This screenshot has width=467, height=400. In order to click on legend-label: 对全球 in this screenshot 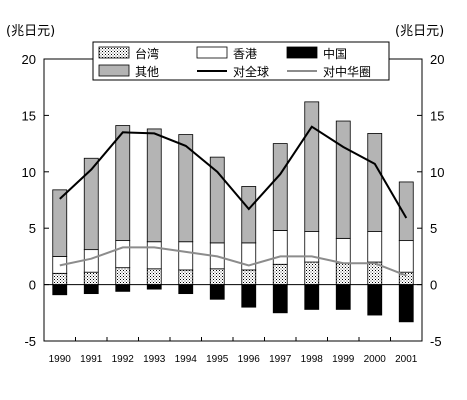, I will do `click(251, 71)`.